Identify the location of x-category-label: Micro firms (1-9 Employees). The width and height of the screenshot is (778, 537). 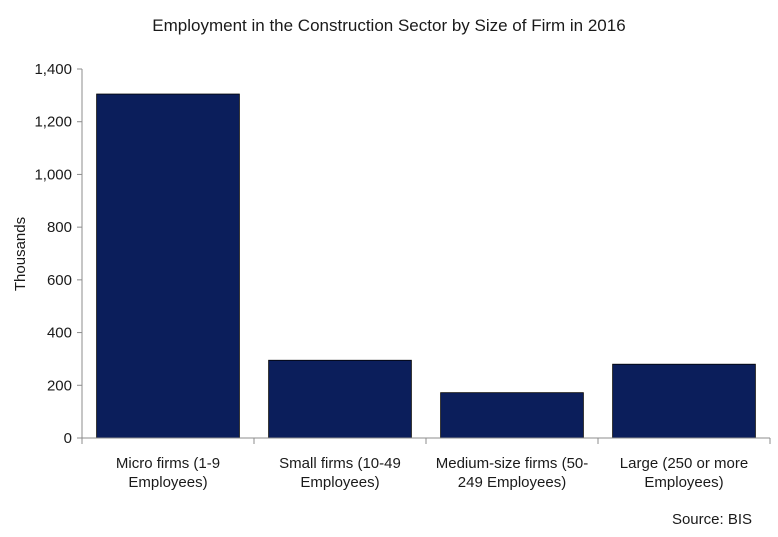
(168, 473).